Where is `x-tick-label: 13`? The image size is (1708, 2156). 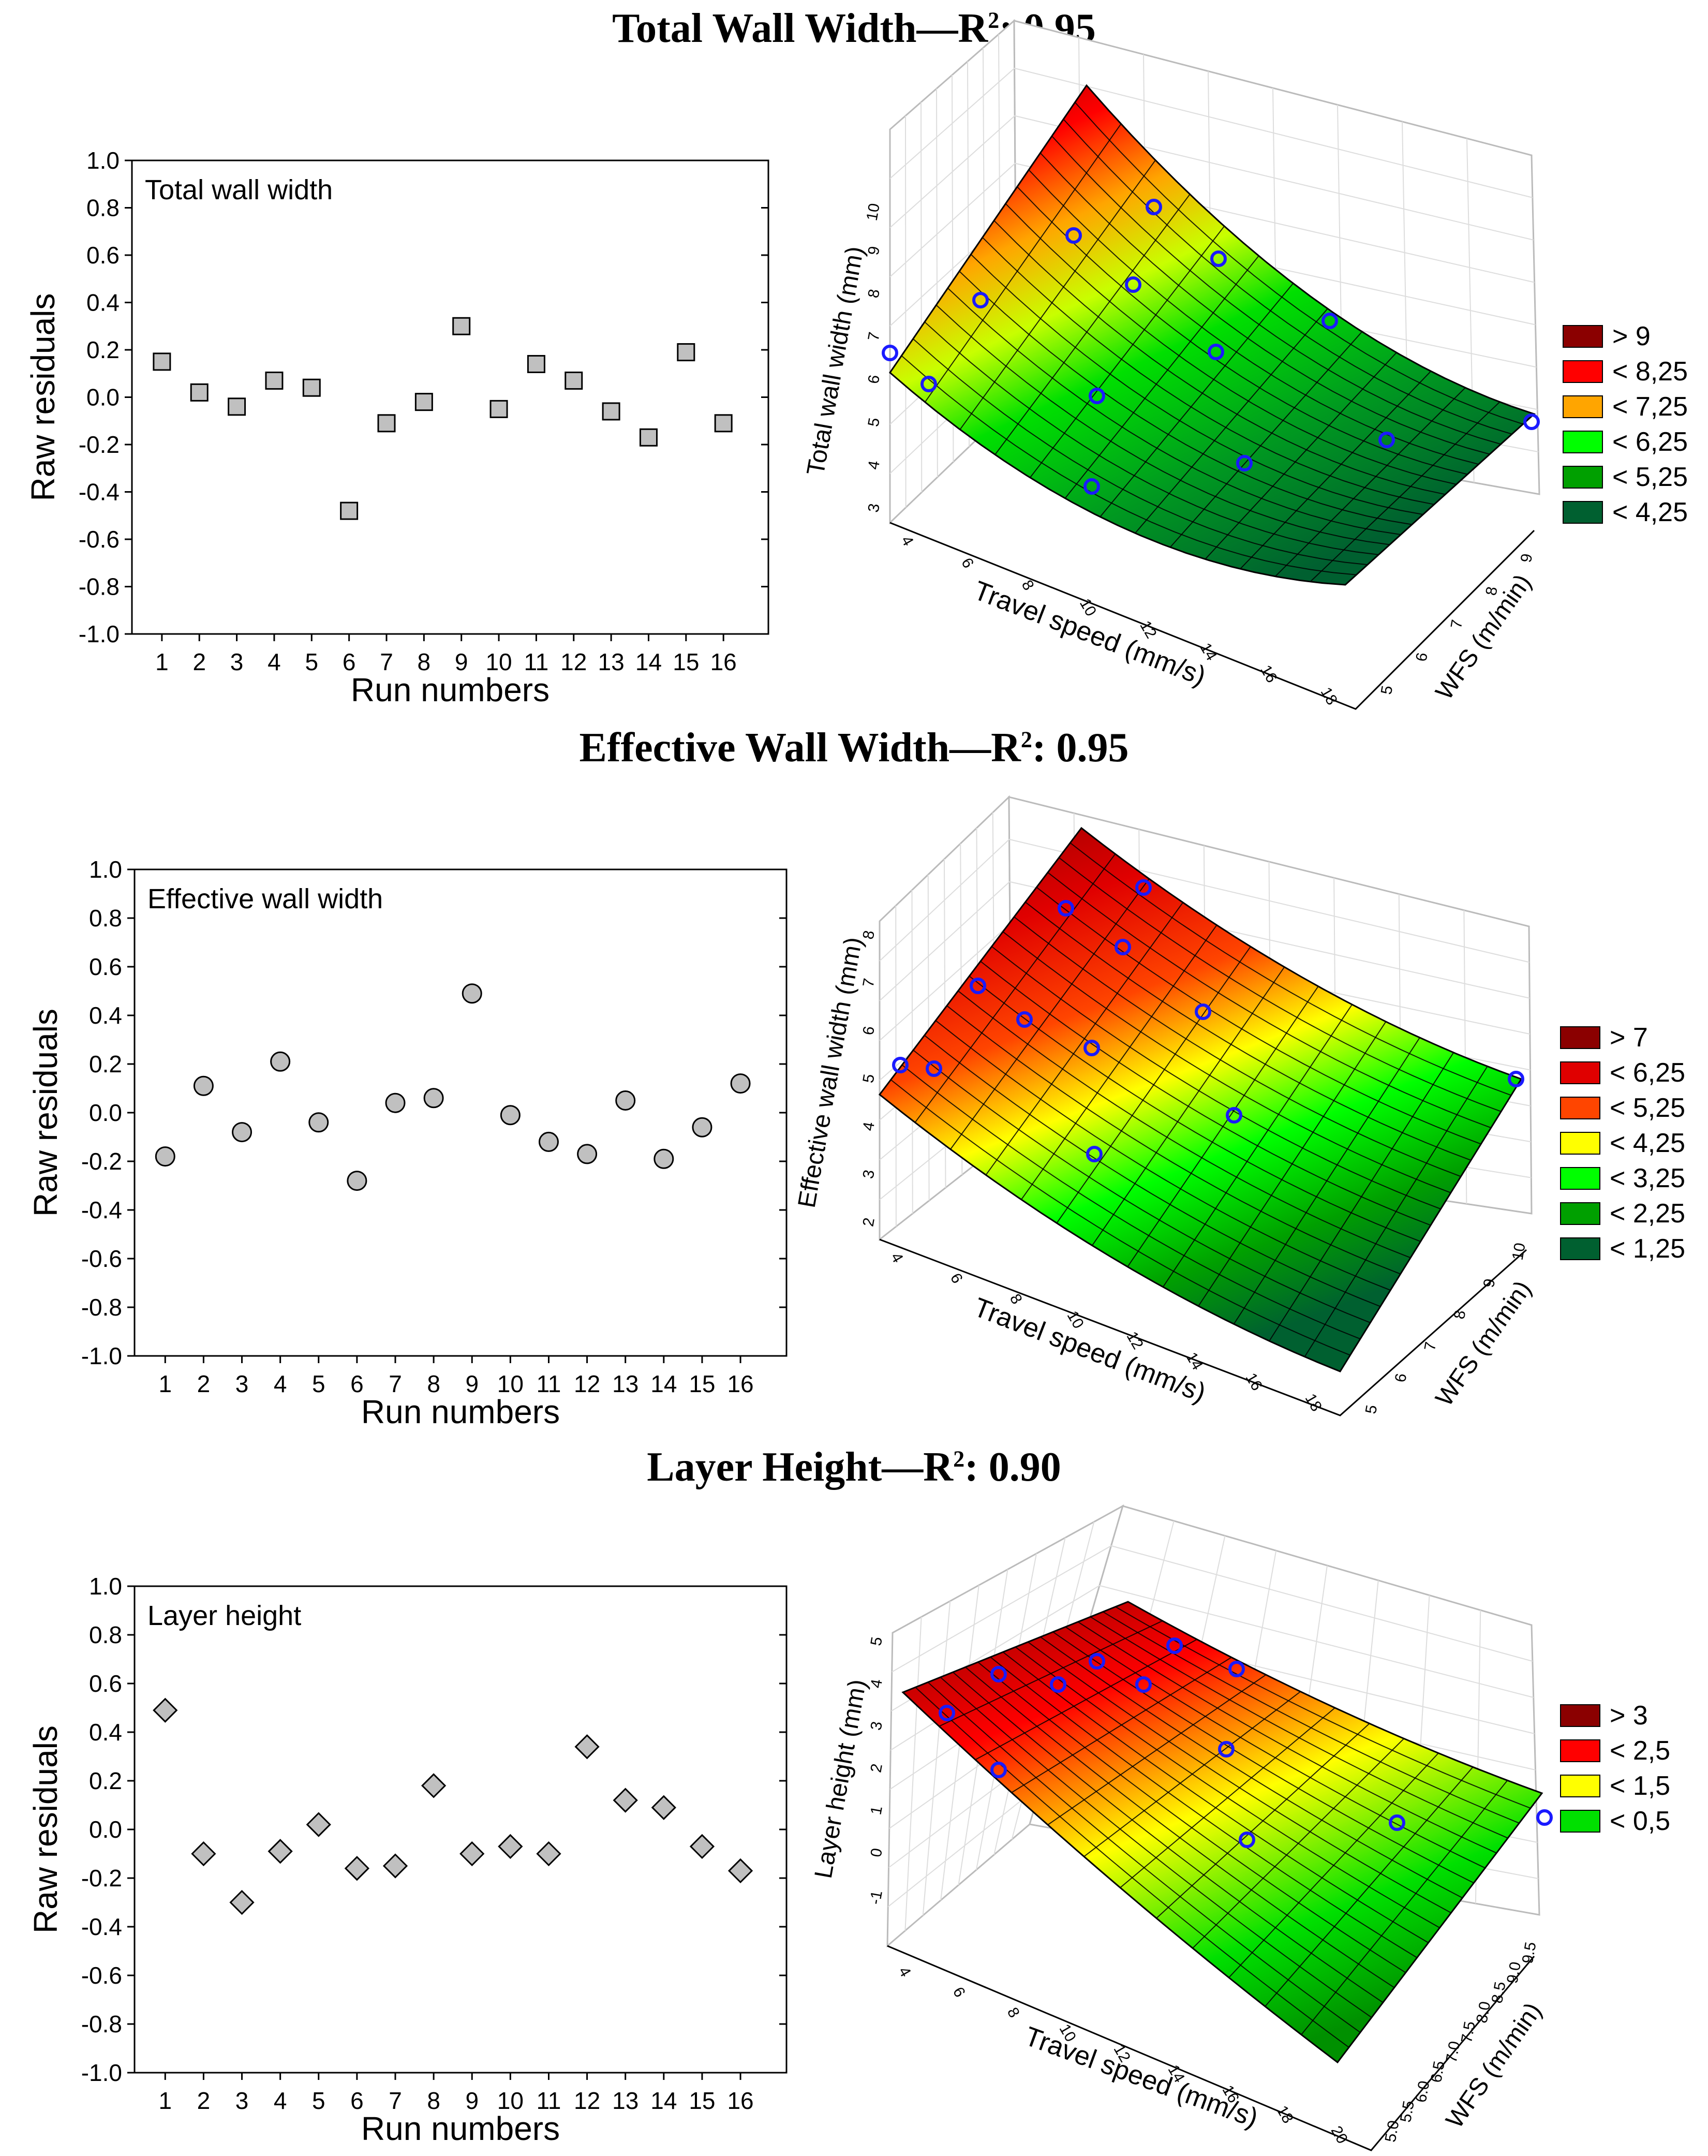 x-tick-label: 13 is located at coordinates (625, 1383).